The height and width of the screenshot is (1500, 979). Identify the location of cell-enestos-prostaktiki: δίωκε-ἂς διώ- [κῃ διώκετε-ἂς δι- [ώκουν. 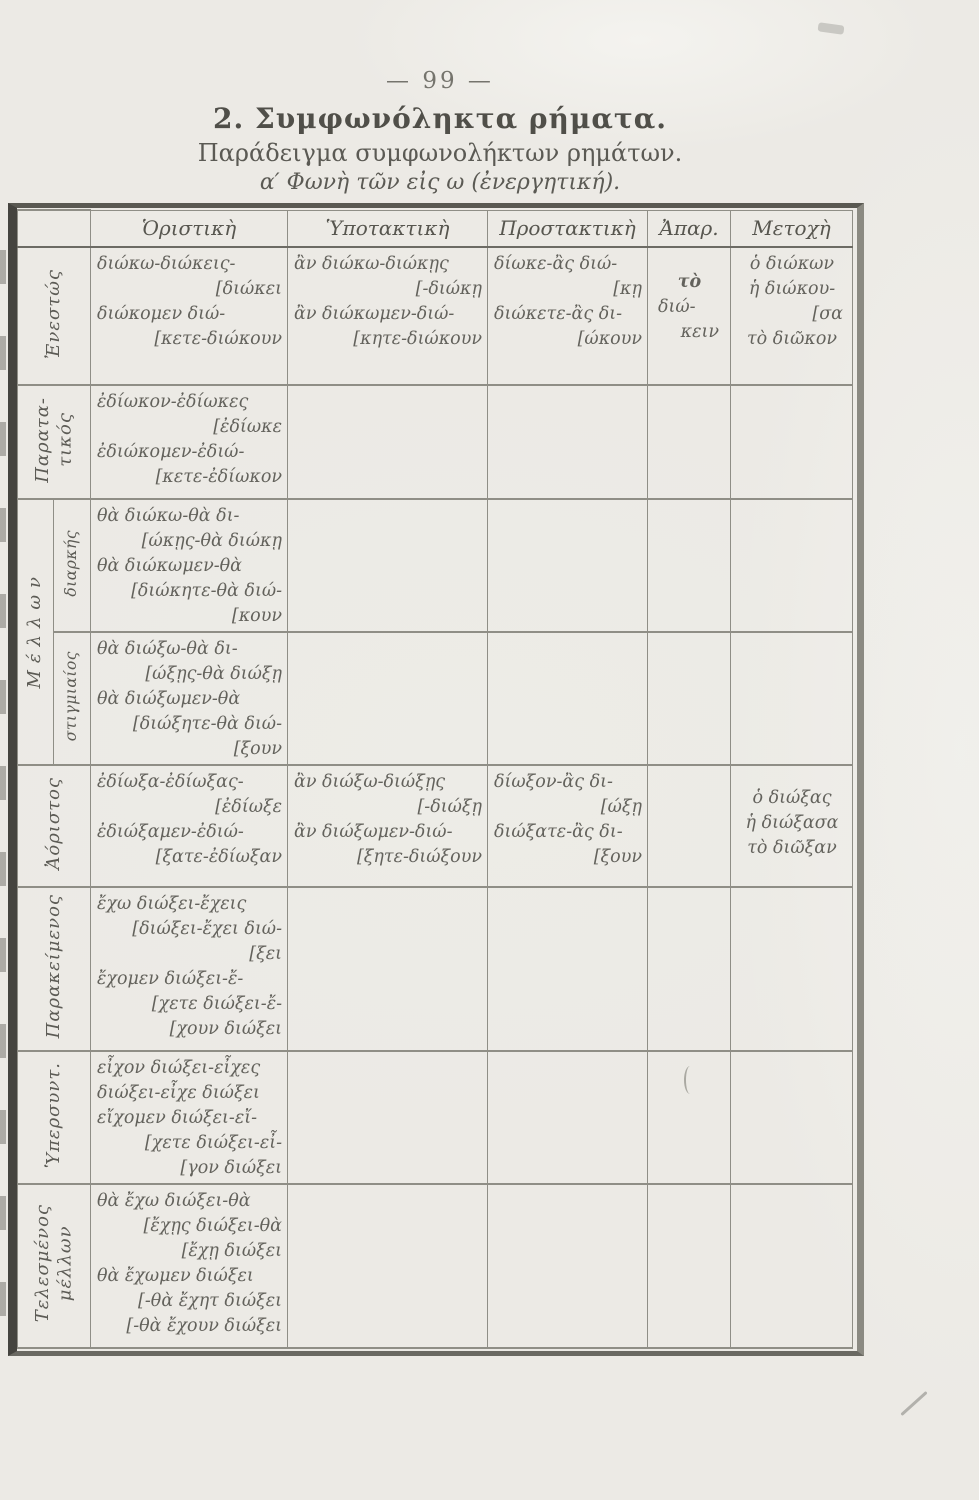
(567, 315).